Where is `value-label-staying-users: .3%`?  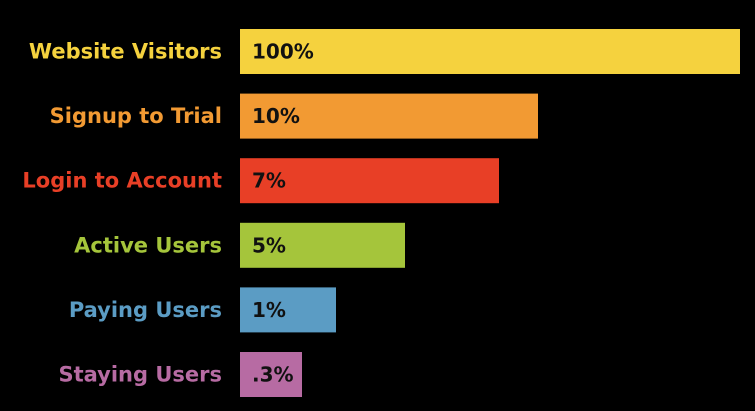 value-label-staying-users: .3% is located at coordinates (273, 375).